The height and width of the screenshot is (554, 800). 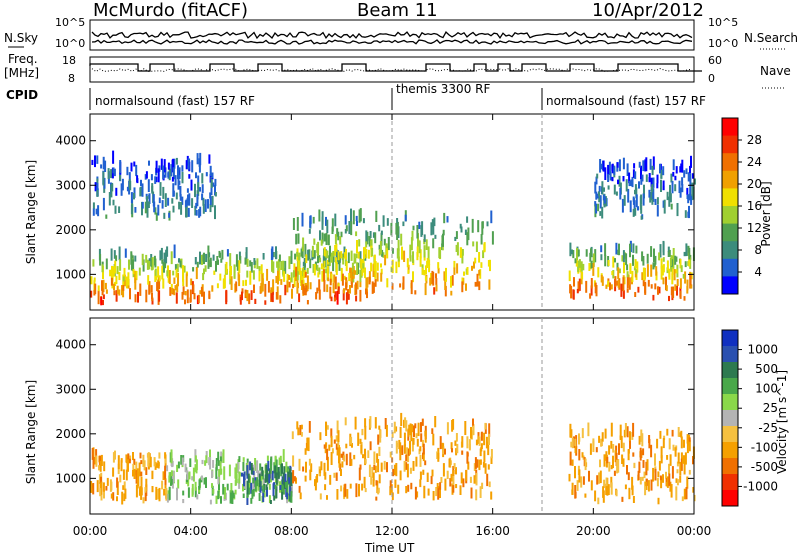 I want to click on freq-panel: Freq. [MHz] 18 8 60 0 Nave, so click(x=397, y=70).